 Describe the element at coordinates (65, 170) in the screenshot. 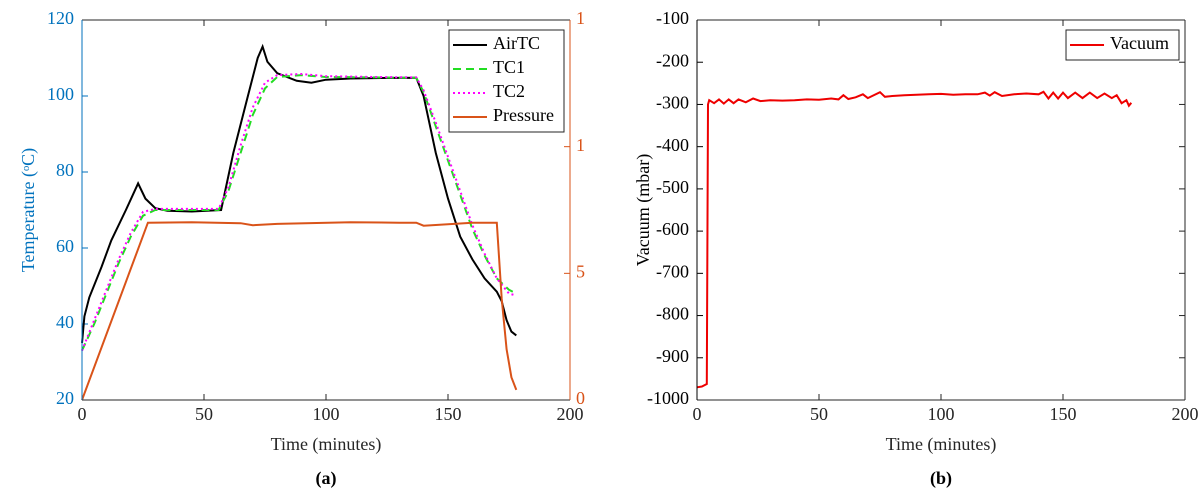

I see `y-tick-label: 80` at that location.